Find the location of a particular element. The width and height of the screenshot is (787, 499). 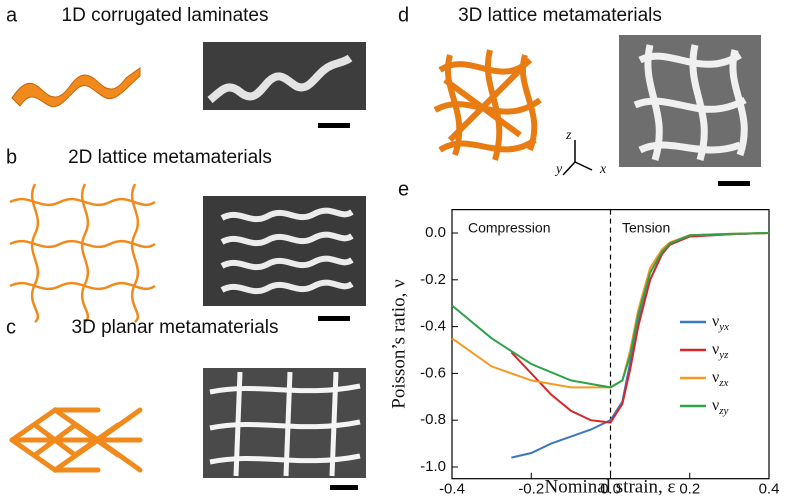

y-tick-label: -0.4 is located at coordinates (433, 326).